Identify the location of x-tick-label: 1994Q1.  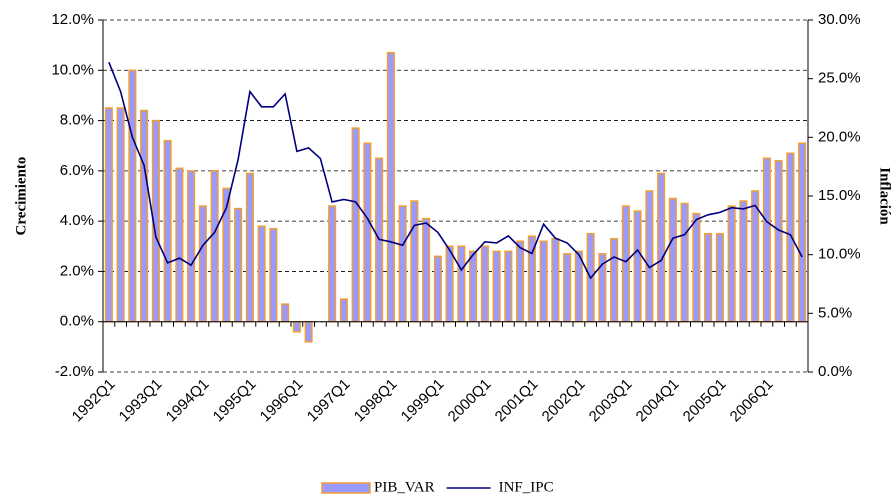
(188, 401).